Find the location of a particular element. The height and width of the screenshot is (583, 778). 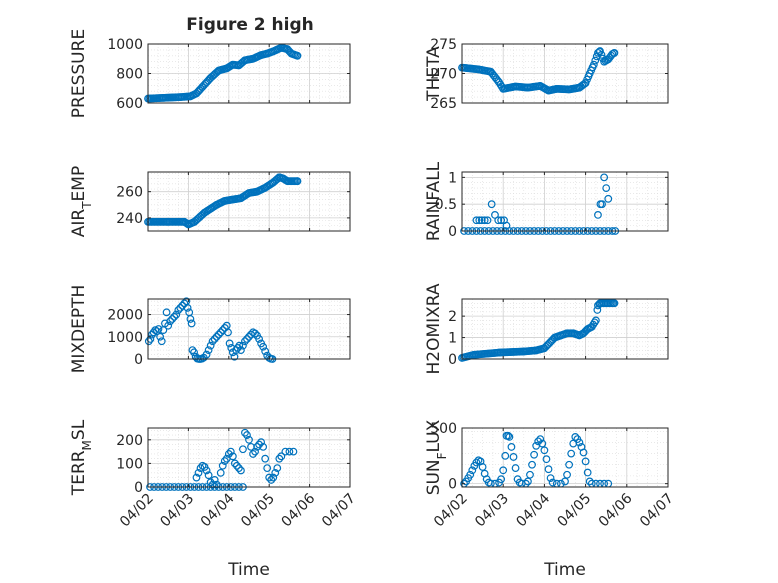

y-axis-label: TERRMSL is located at coordinates (81, 457).